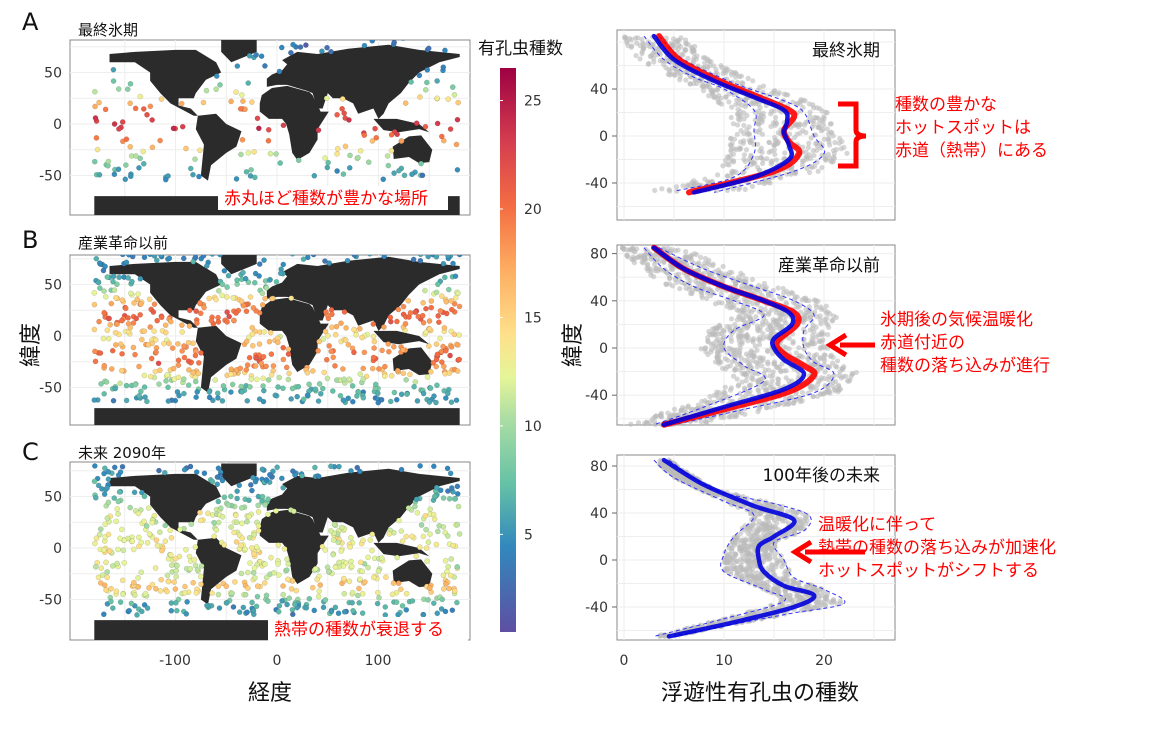 This screenshot has height=731, width=1160. Describe the element at coordinates (624, 661) in the screenshot. I see `x-tick-label: 0` at that location.